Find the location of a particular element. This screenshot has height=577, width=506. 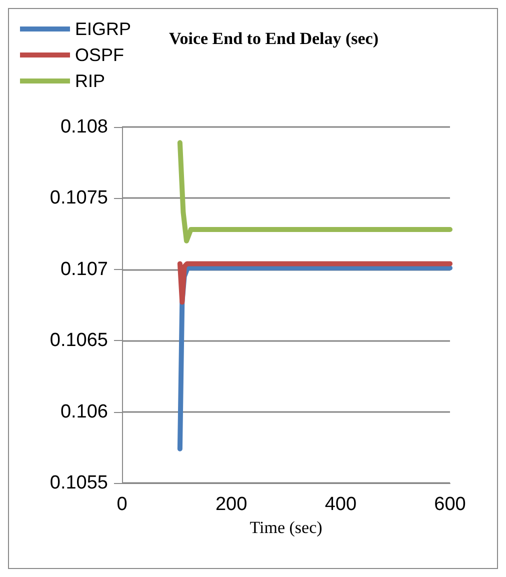

x-tick-label: 400 is located at coordinates (340, 504).